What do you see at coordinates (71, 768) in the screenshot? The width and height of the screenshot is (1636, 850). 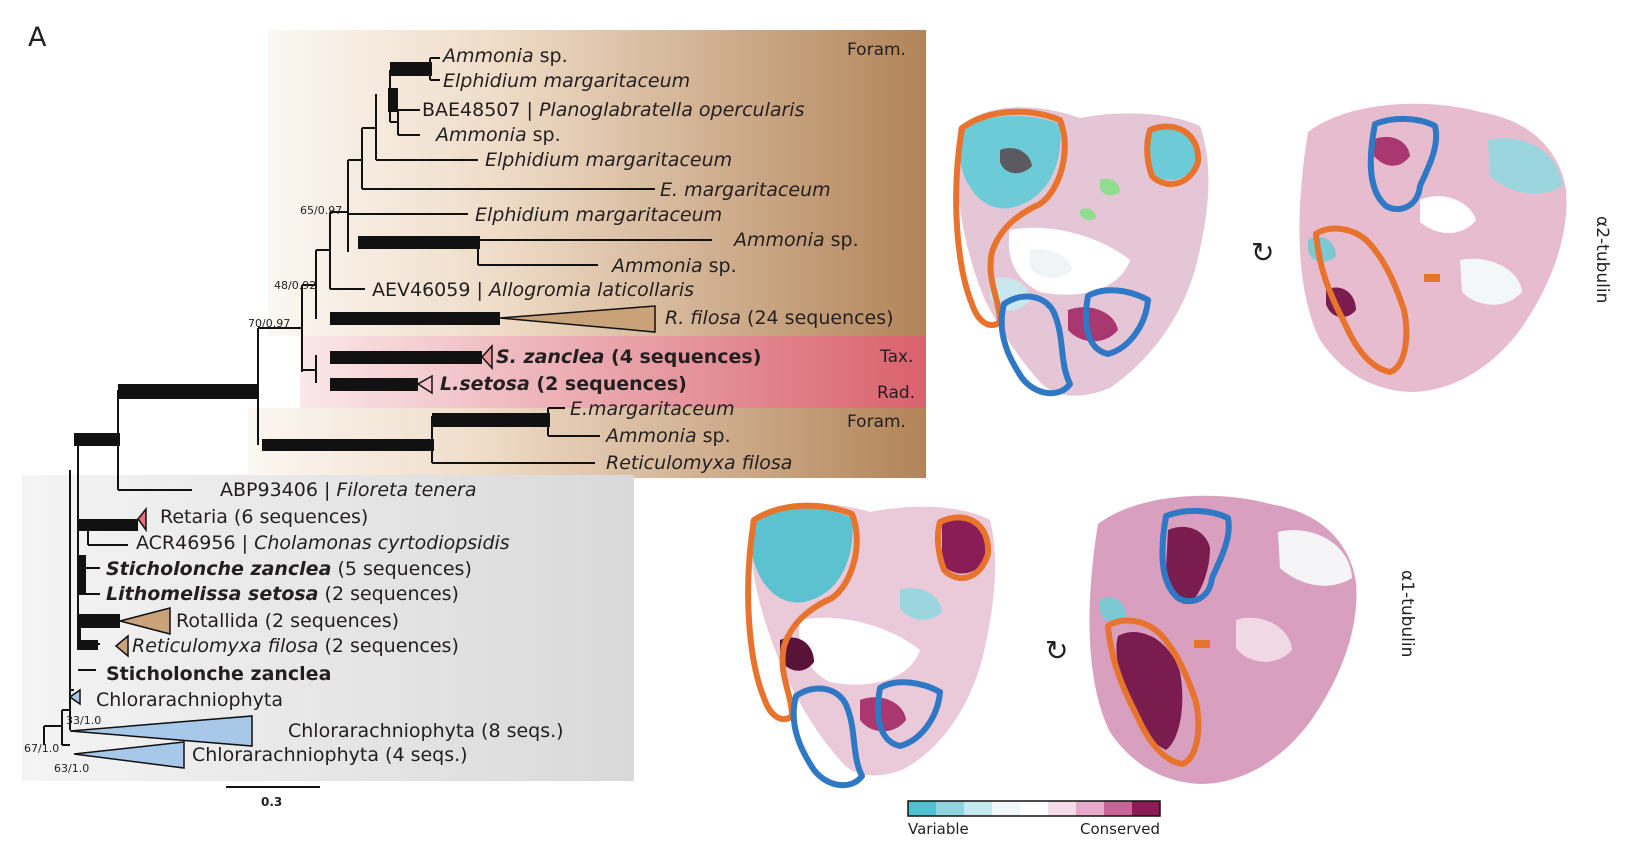 I see `support-value: 63/1.0` at bounding box center [71, 768].